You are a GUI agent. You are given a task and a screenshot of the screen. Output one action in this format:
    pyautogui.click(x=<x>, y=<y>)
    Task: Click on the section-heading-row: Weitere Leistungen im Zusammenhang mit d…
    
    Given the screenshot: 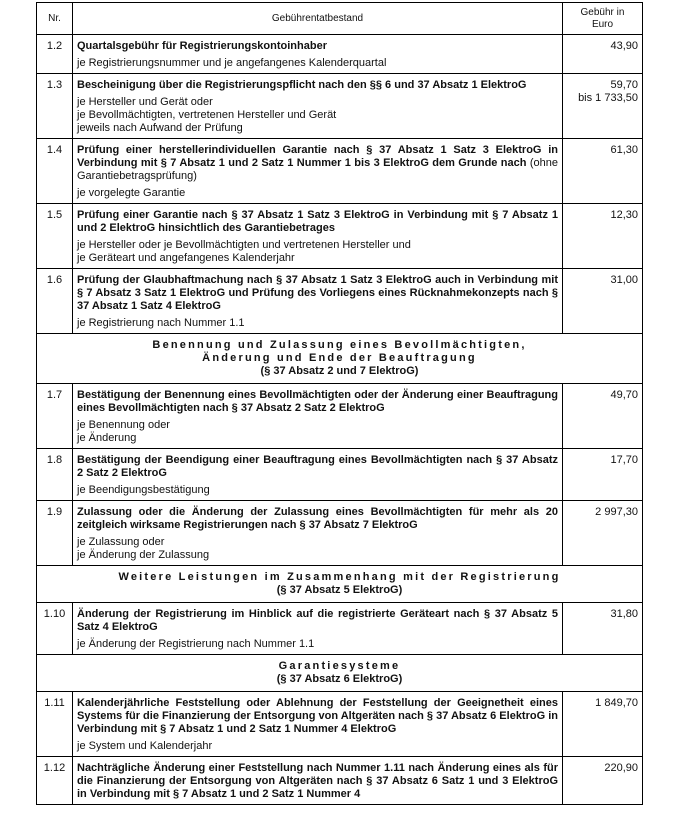 What is the action you would take?
    pyautogui.click(x=339, y=584)
    